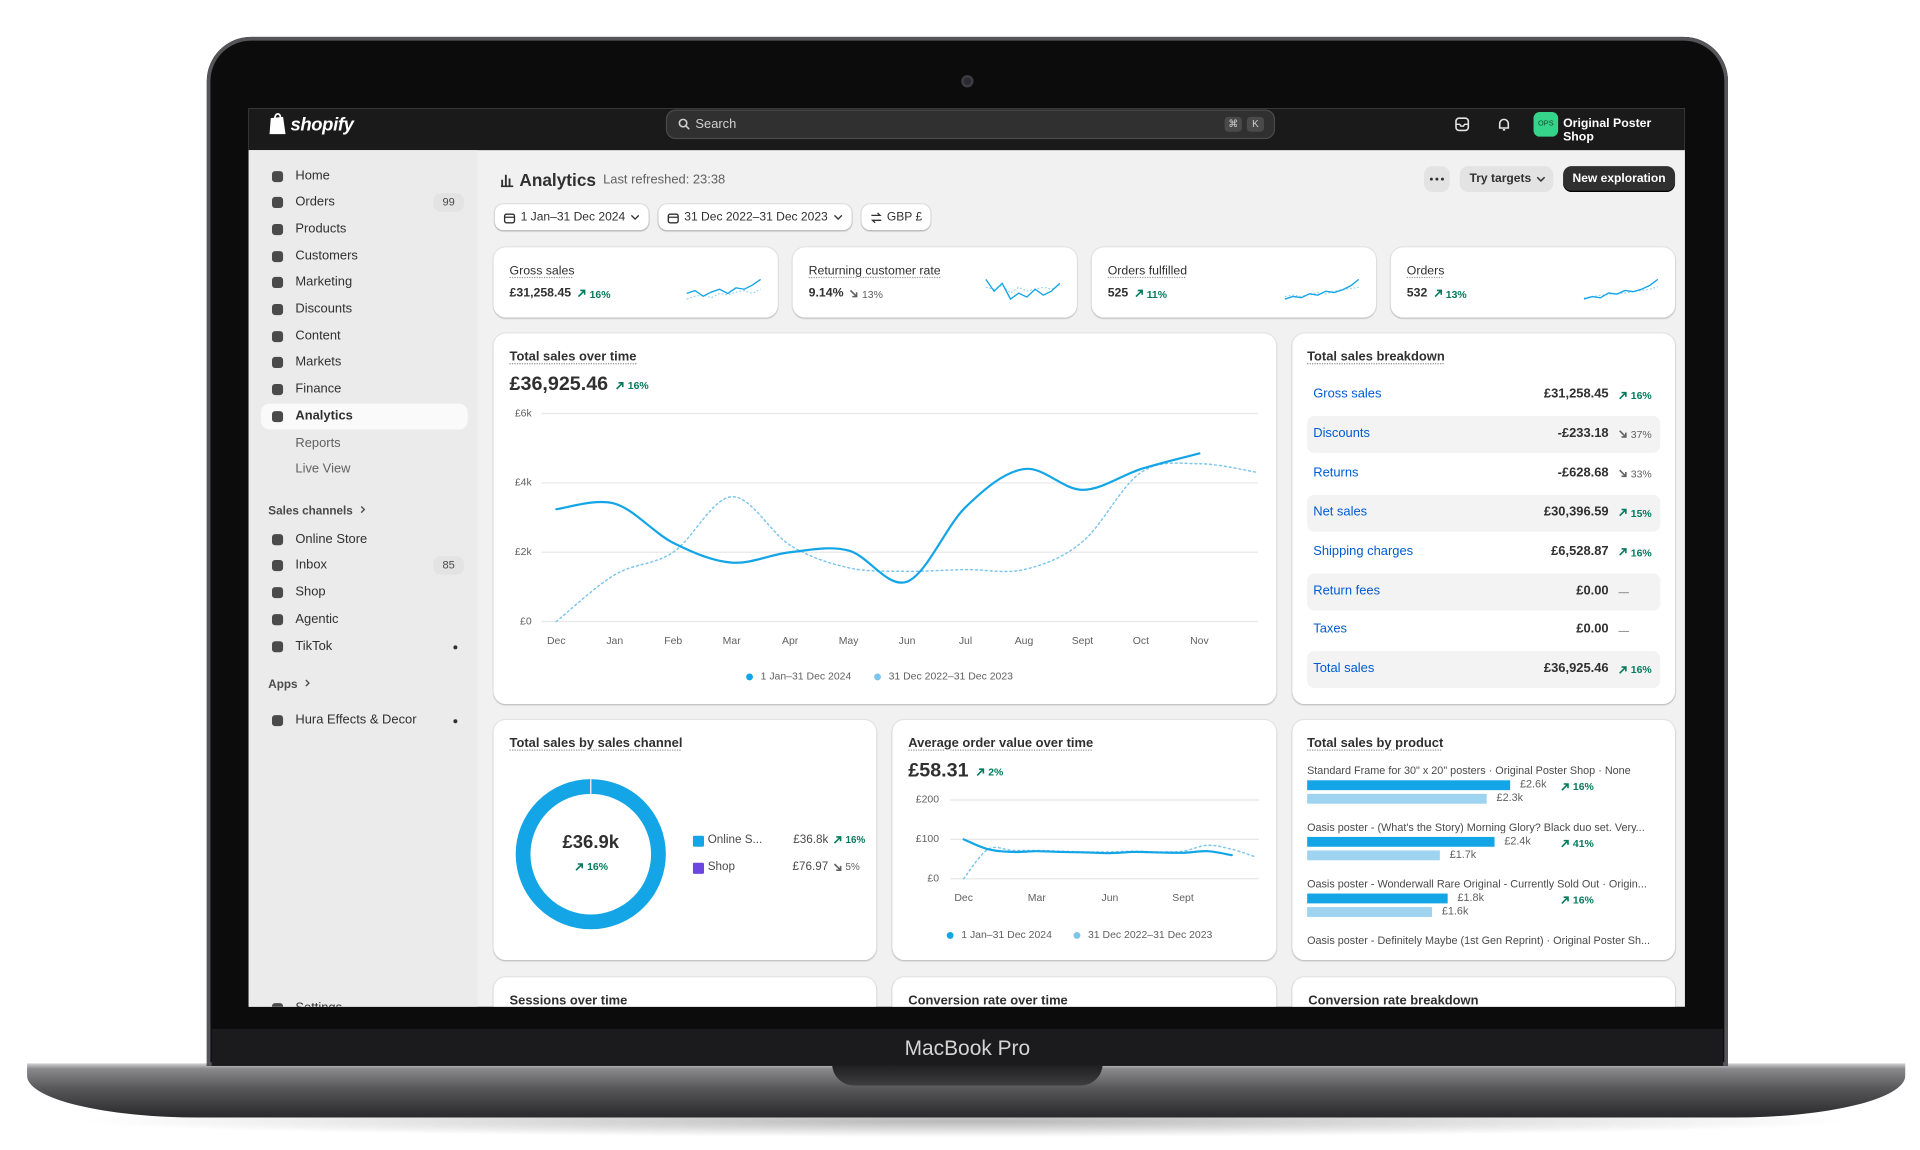  I want to click on nav-item: Customers, so click(364, 256).